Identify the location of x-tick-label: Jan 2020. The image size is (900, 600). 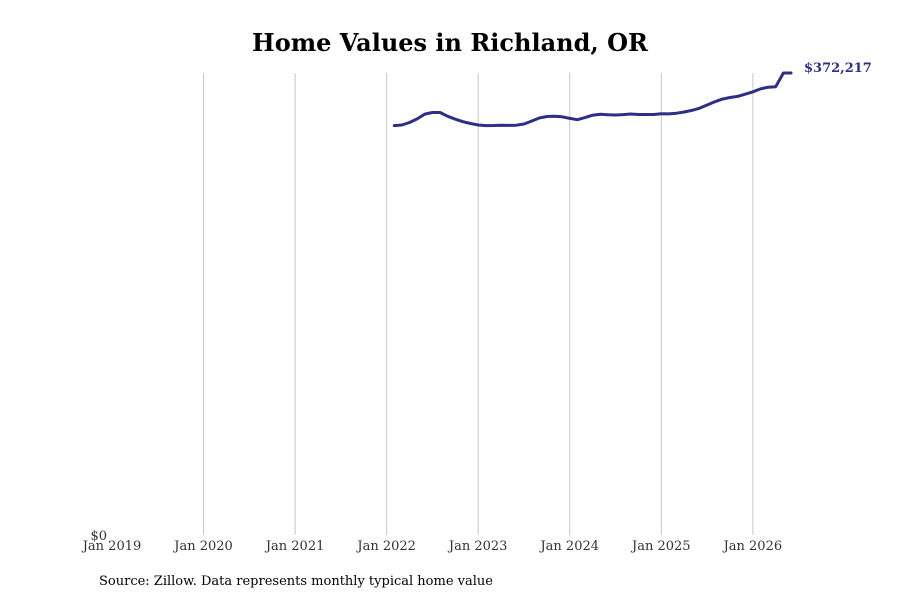
(202, 546).